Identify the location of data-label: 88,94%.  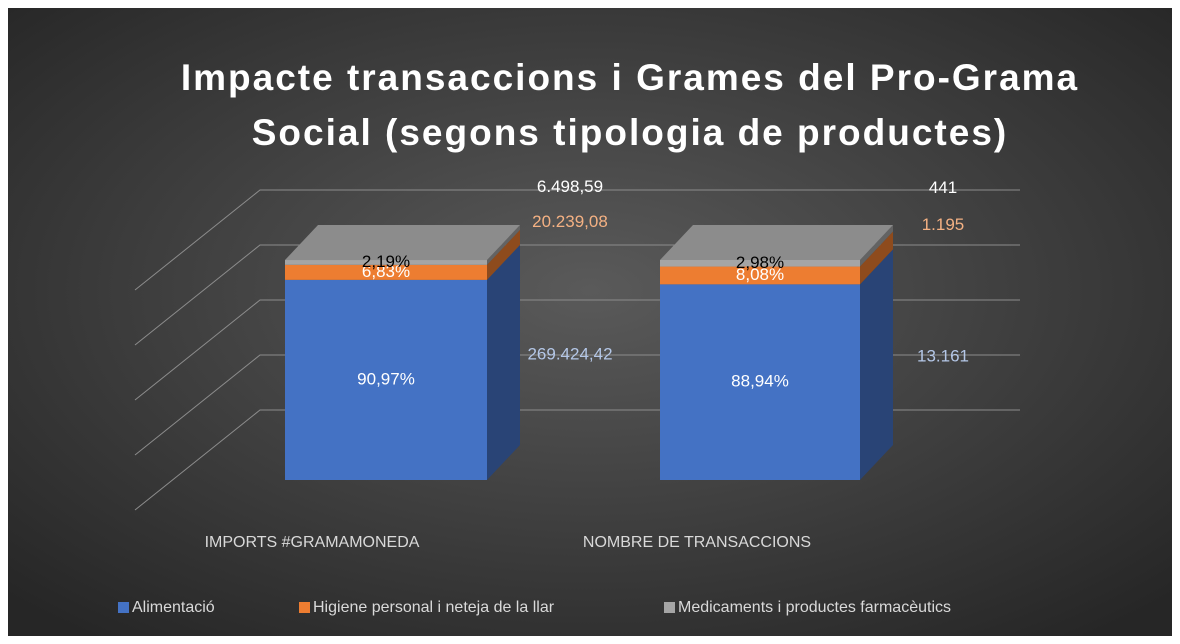
(760, 381).